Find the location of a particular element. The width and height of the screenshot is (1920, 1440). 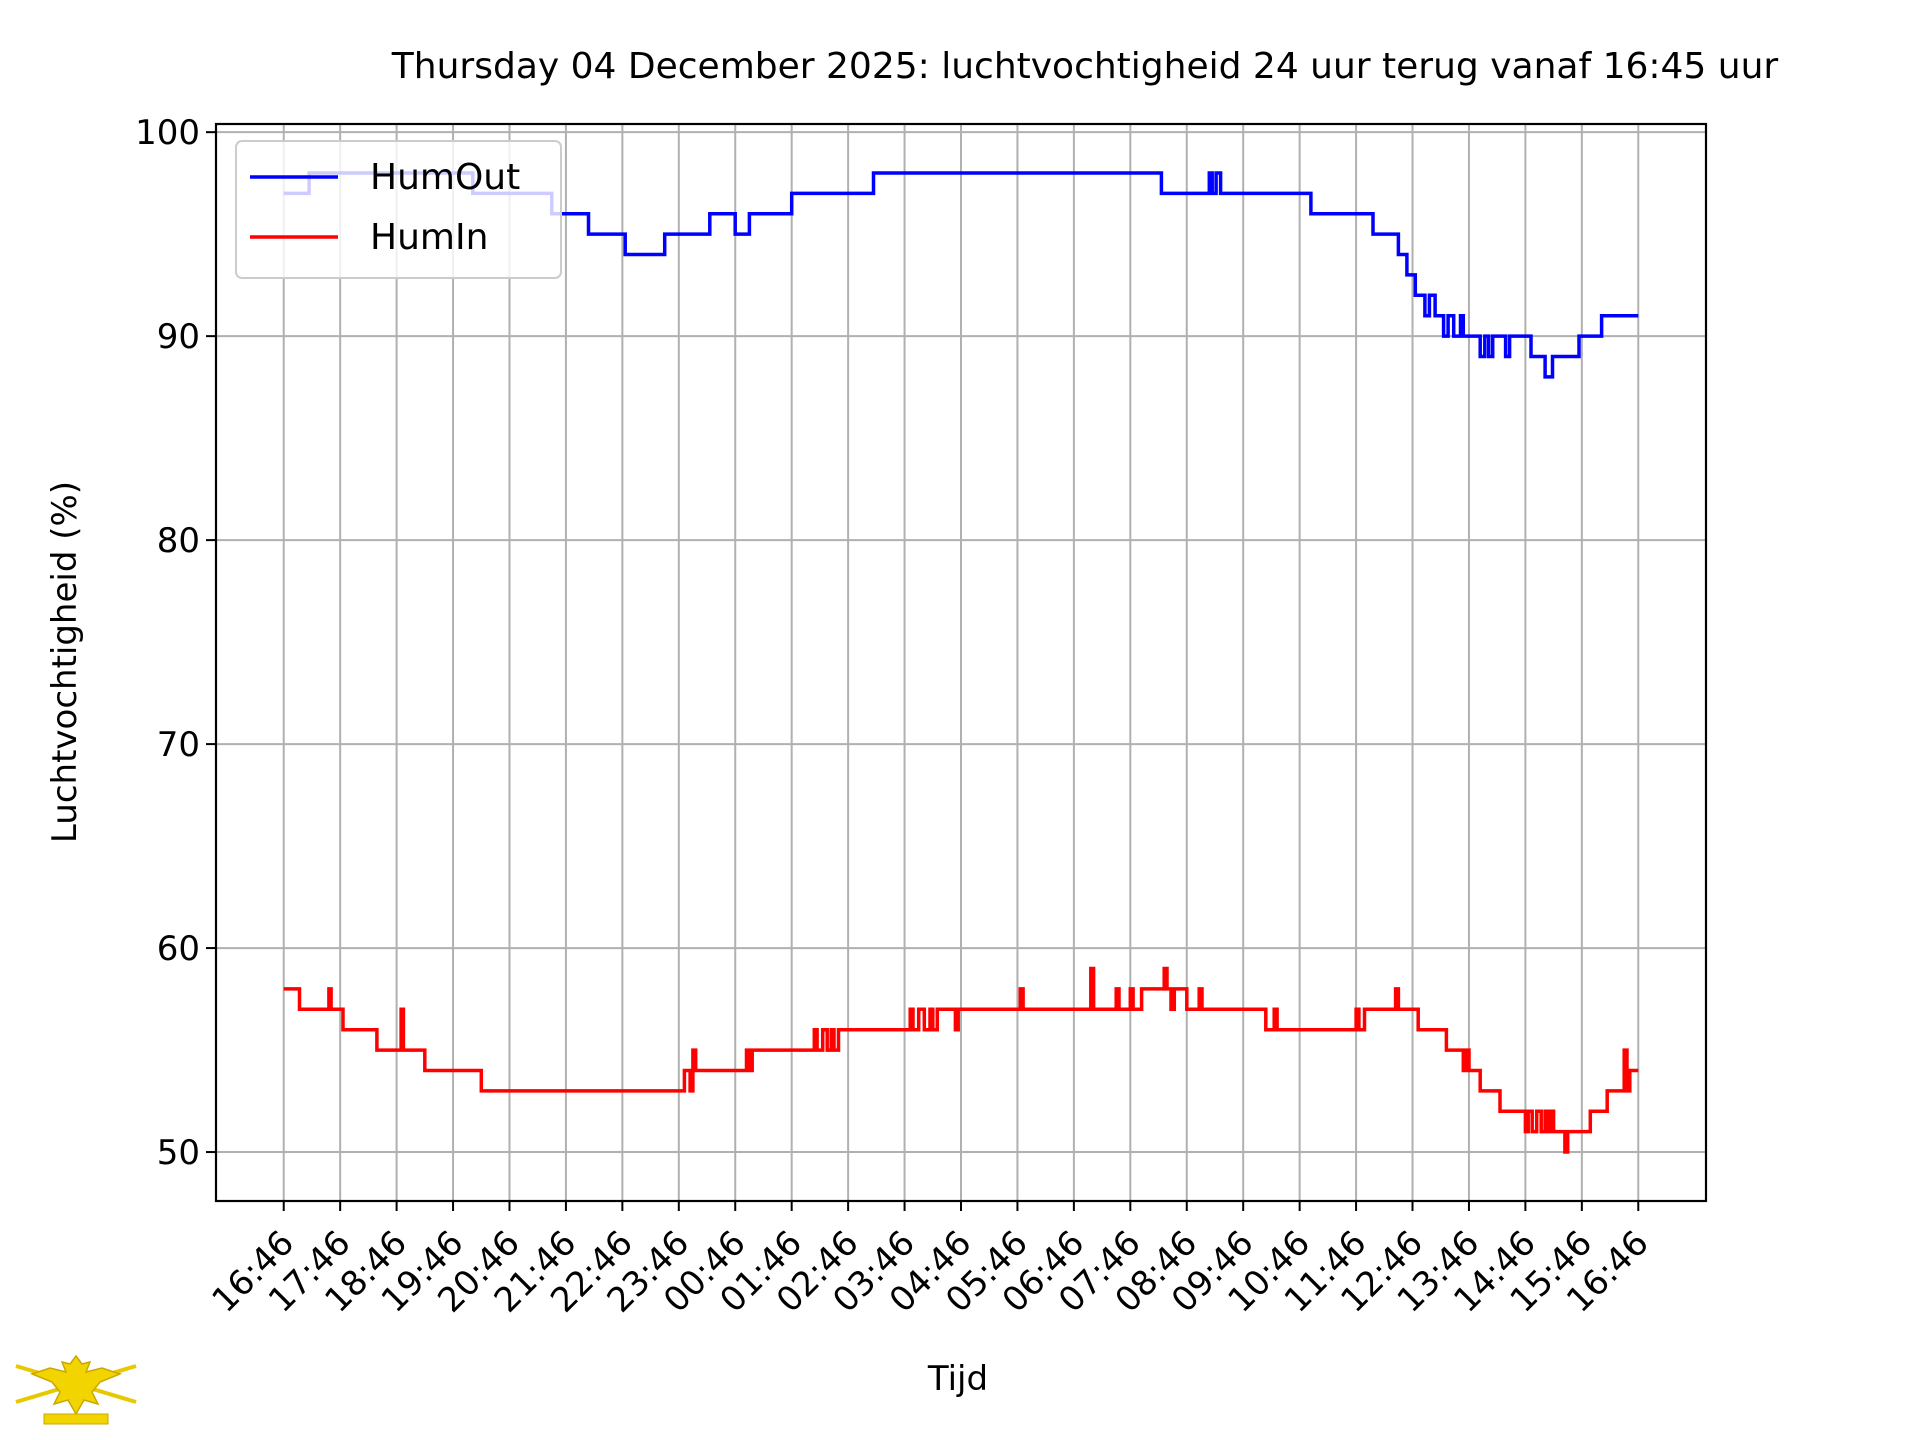

y-axis: 50 60 70 80 90 100 is located at coordinates (175, 643).